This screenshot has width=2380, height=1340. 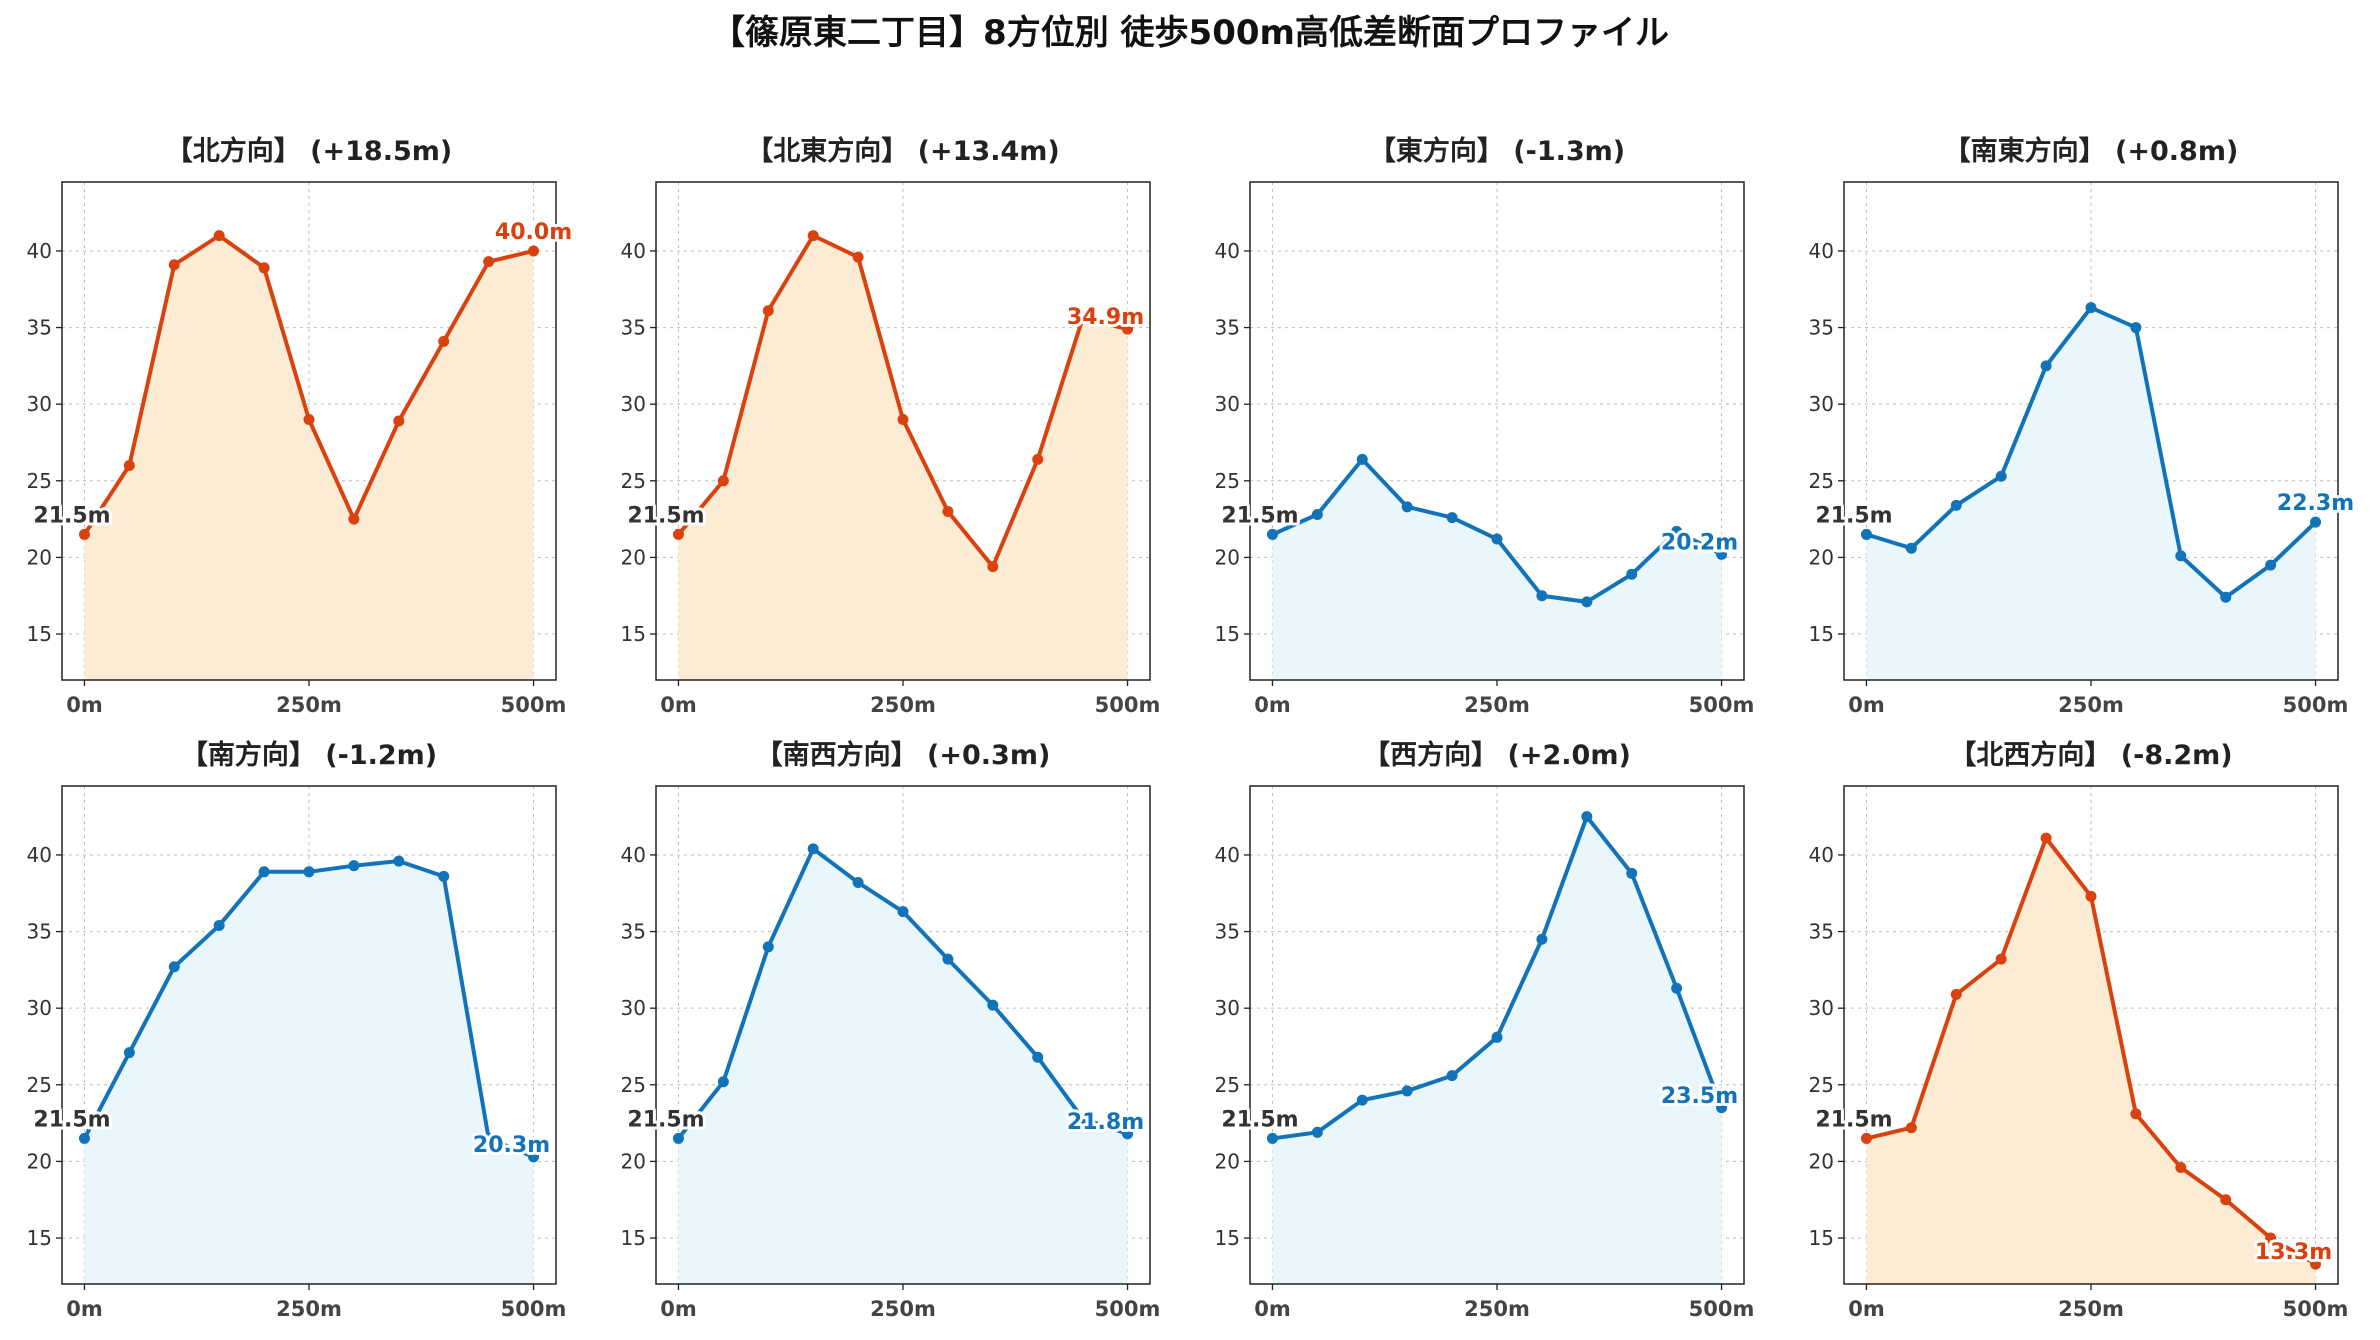 What do you see at coordinates (1699, 1096) in the screenshot?
I see `end-elevation-label: 23.5m` at bounding box center [1699, 1096].